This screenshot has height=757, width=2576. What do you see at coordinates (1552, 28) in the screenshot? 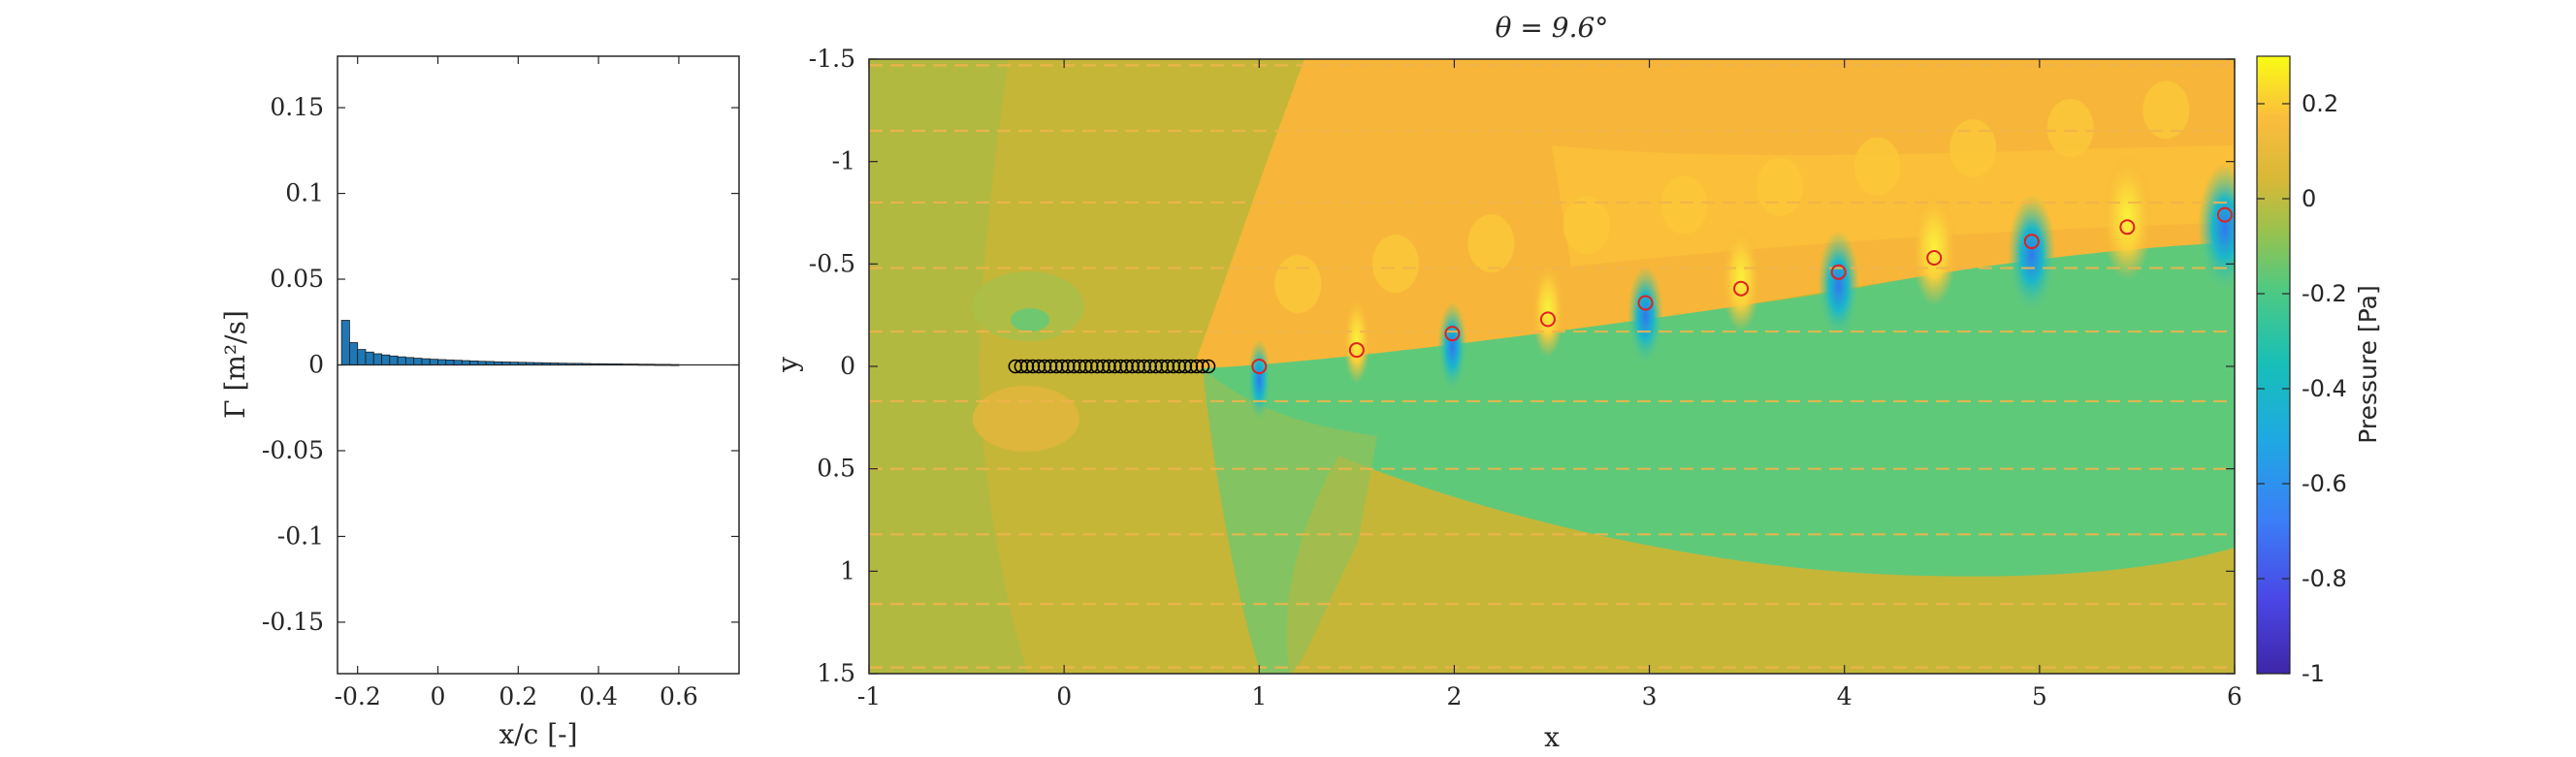
I see `contour-title: θ = 9.6°` at bounding box center [1552, 28].